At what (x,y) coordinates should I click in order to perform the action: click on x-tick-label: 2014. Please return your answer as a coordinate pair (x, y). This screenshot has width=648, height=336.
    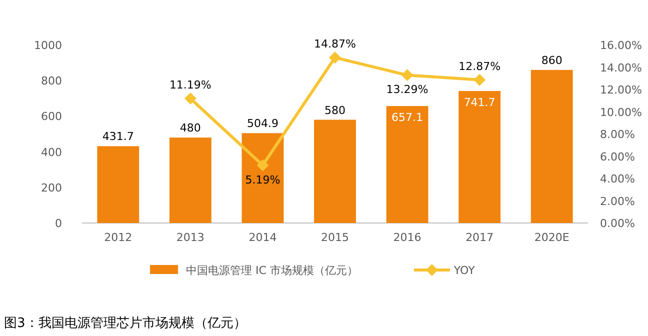
    Looking at the image, I should click on (262, 237).